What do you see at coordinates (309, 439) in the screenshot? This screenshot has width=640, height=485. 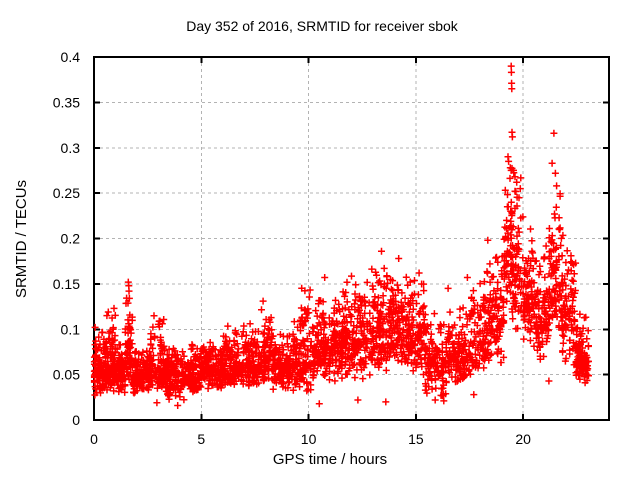 I see `x-tick-label: 10` at bounding box center [309, 439].